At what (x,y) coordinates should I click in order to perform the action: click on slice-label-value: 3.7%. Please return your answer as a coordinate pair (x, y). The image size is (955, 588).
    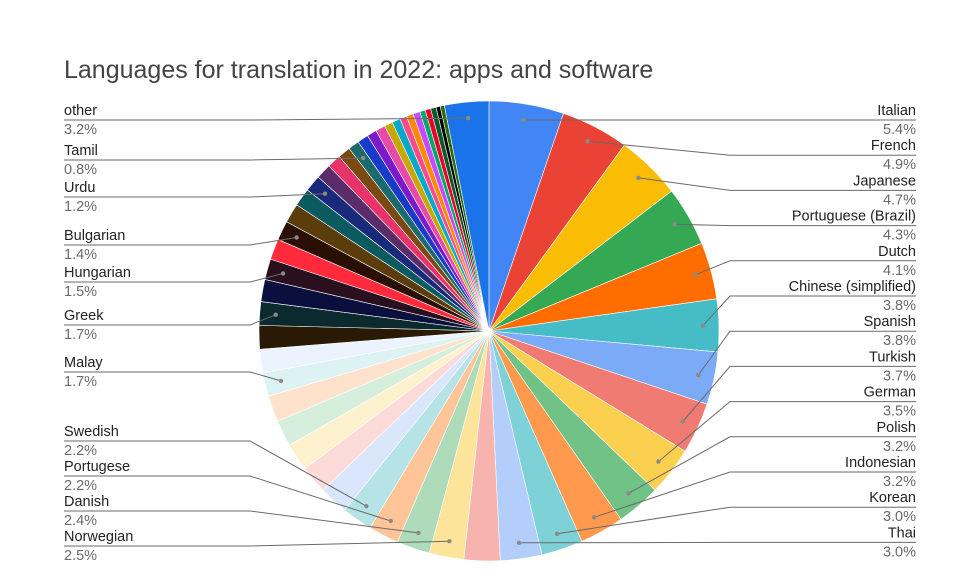
    Looking at the image, I should click on (899, 376).